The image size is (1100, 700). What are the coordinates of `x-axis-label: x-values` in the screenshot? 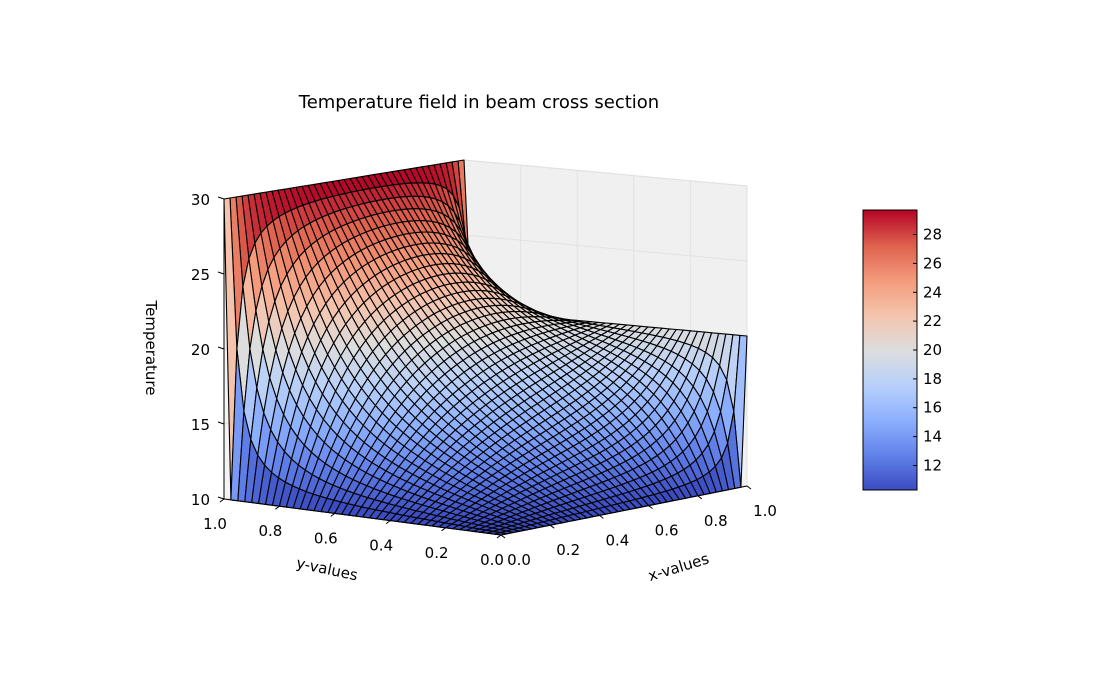 It's located at (678, 567).